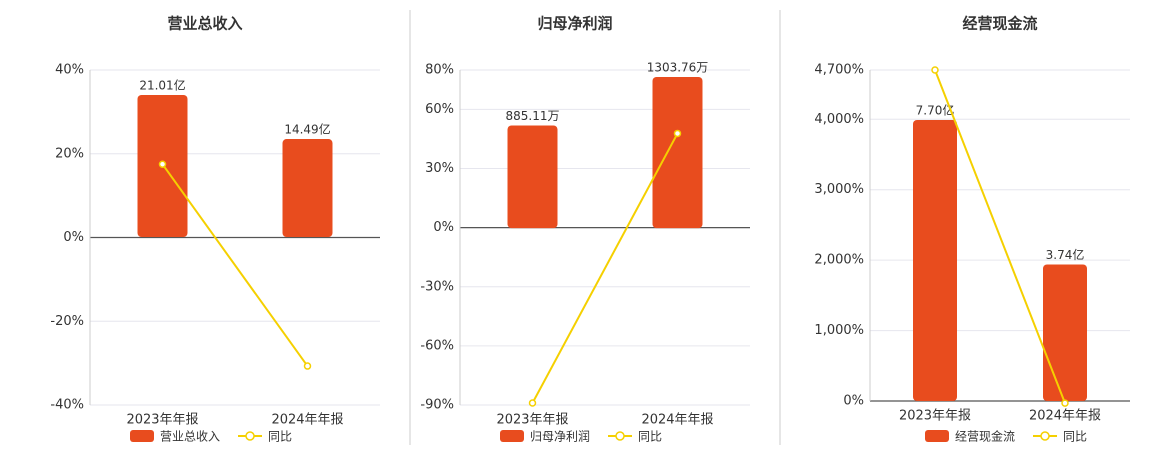  What do you see at coordinates (839, 189) in the screenshot?
I see `y-tick-label: 3,000%` at bounding box center [839, 189].